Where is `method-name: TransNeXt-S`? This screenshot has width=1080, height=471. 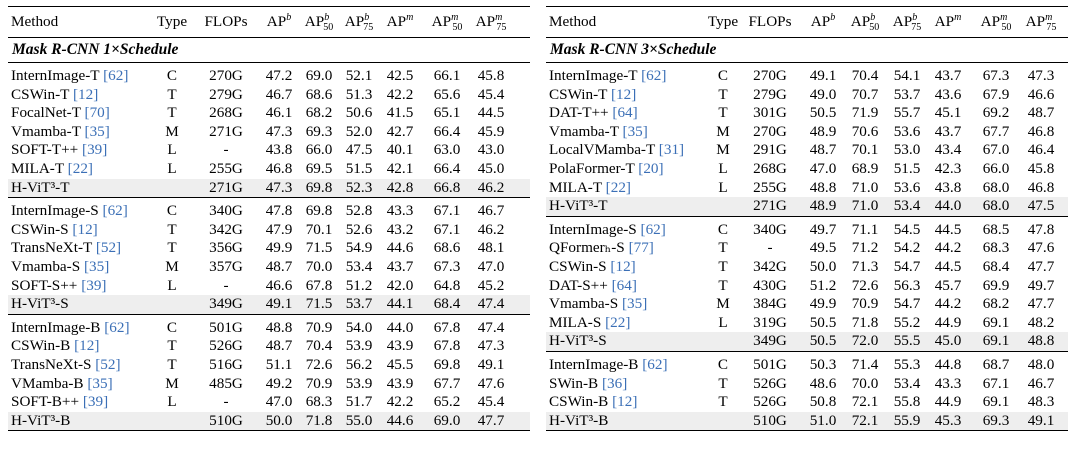 method-name: TransNeXt-S is located at coordinates (51, 364).